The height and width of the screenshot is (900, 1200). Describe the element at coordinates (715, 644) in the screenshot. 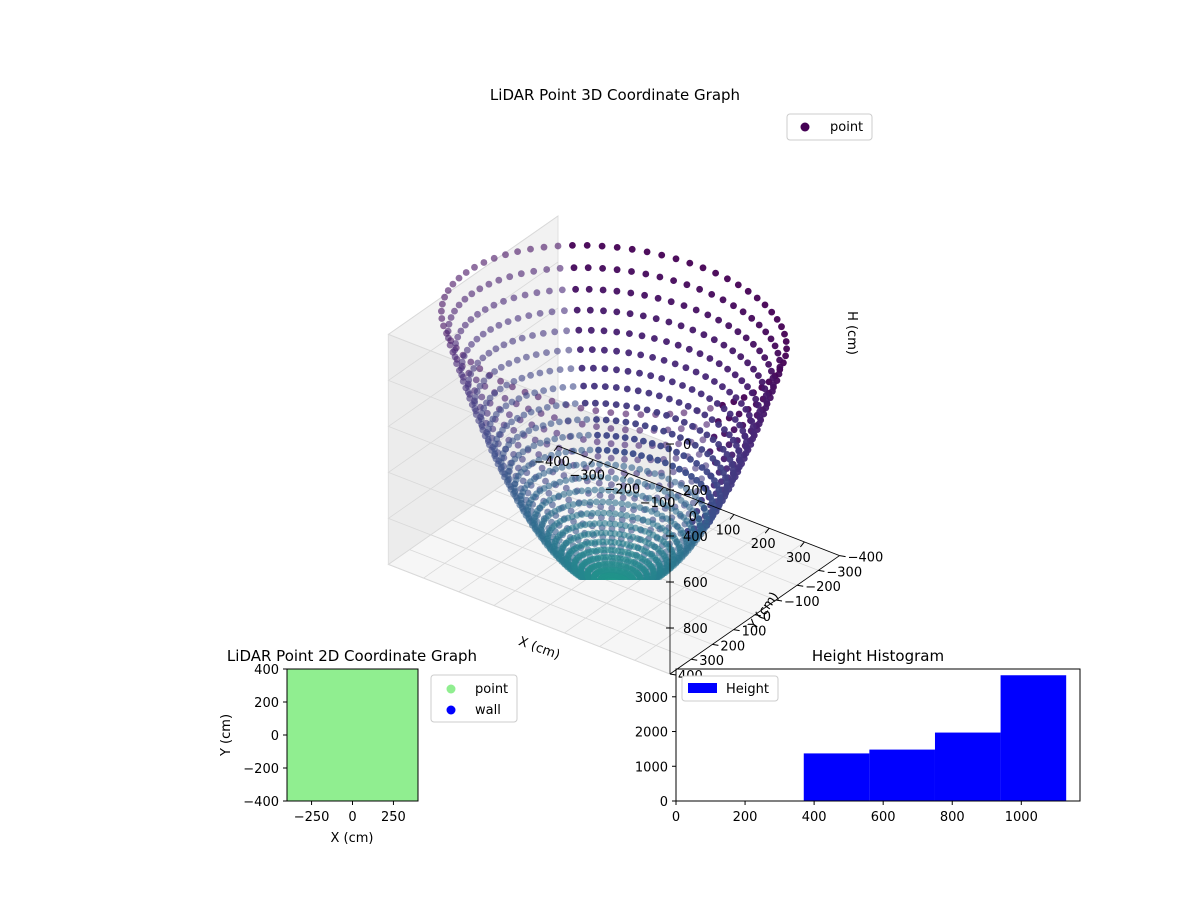

I see `y-tick-3d` at that location.